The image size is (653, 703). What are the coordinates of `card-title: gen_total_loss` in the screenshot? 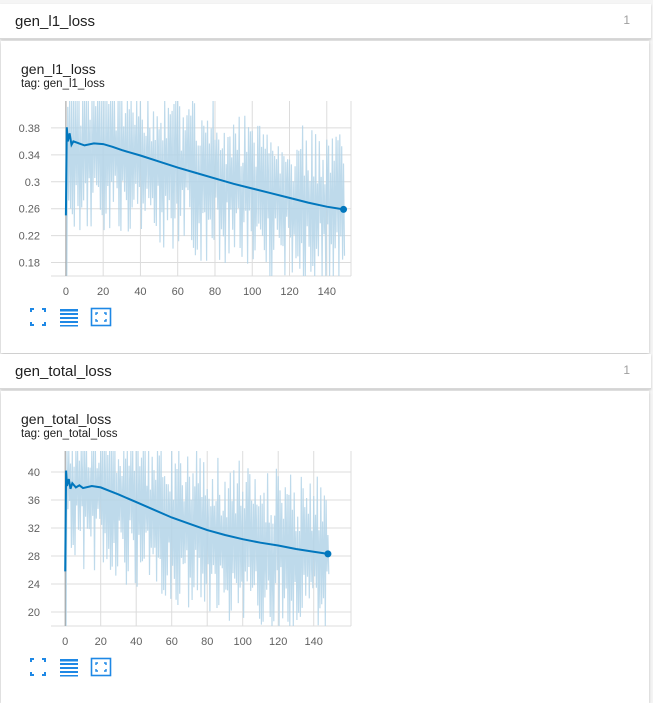 It's located at (66, 419).